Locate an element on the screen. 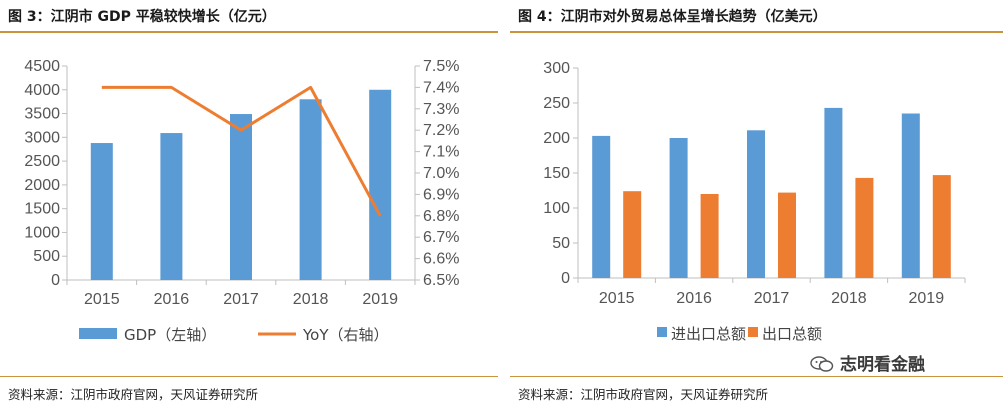 Image resolution: width=1003 pixels, height=409 pixels. y-left-tick-label: 4000 is located at coordinates (42, 90).